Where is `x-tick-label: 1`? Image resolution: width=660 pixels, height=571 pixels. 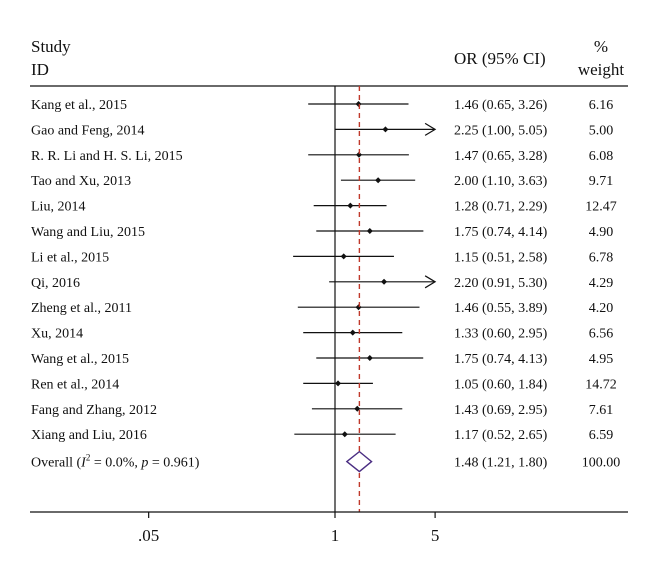 x-tick-label: 1 is located at coordinates (335, 535).